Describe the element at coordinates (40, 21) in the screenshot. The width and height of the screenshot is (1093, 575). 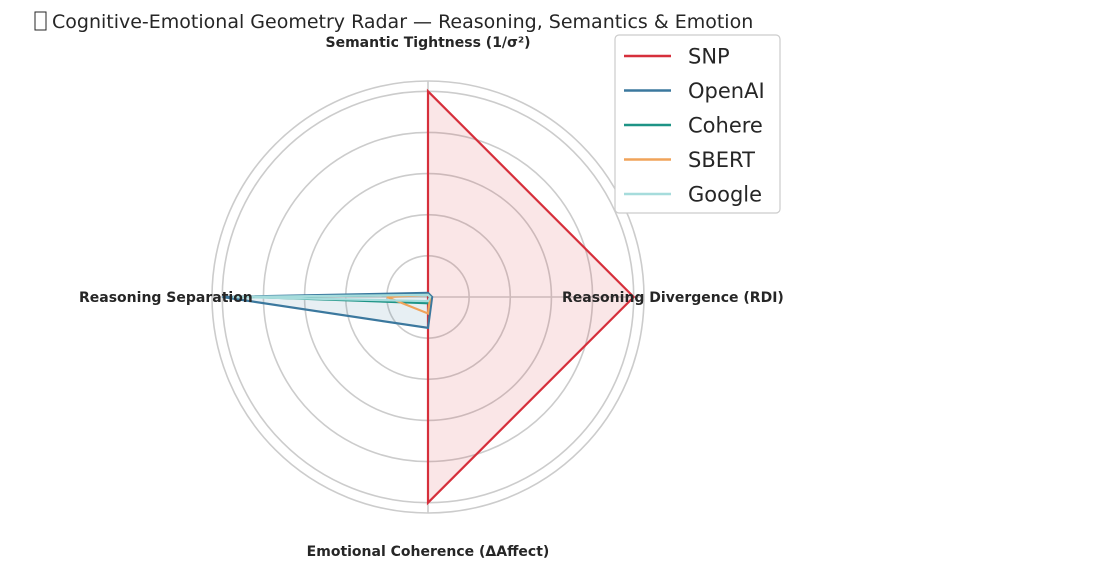
I see `brain-icon` at that location.